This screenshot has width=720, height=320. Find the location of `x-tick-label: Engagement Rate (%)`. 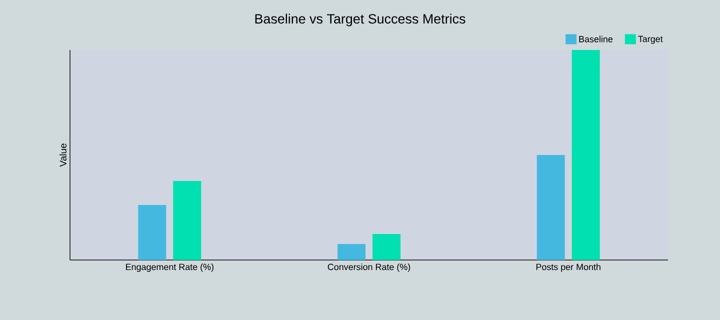

x-tick-label: Engagement Rate (%) is located at coordinates (170, 268).